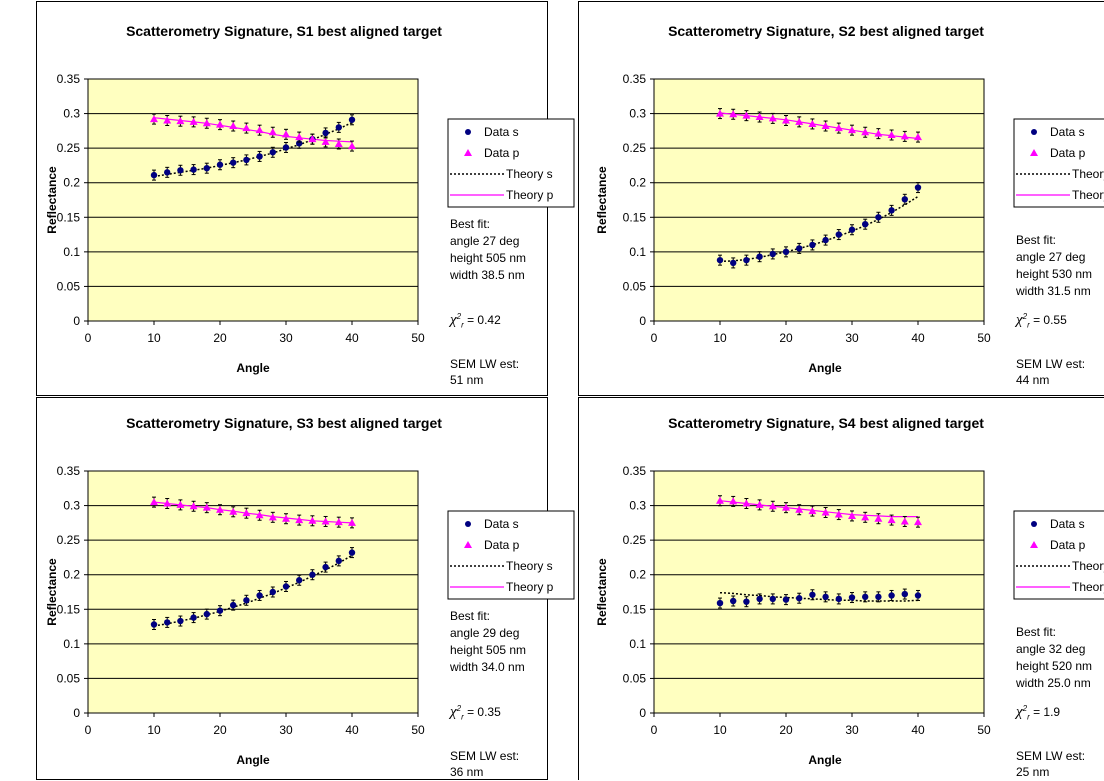 The height and width of the screenshot is (781, 1104). I want to click on sem-value: 36 nm, so click(467, 772).